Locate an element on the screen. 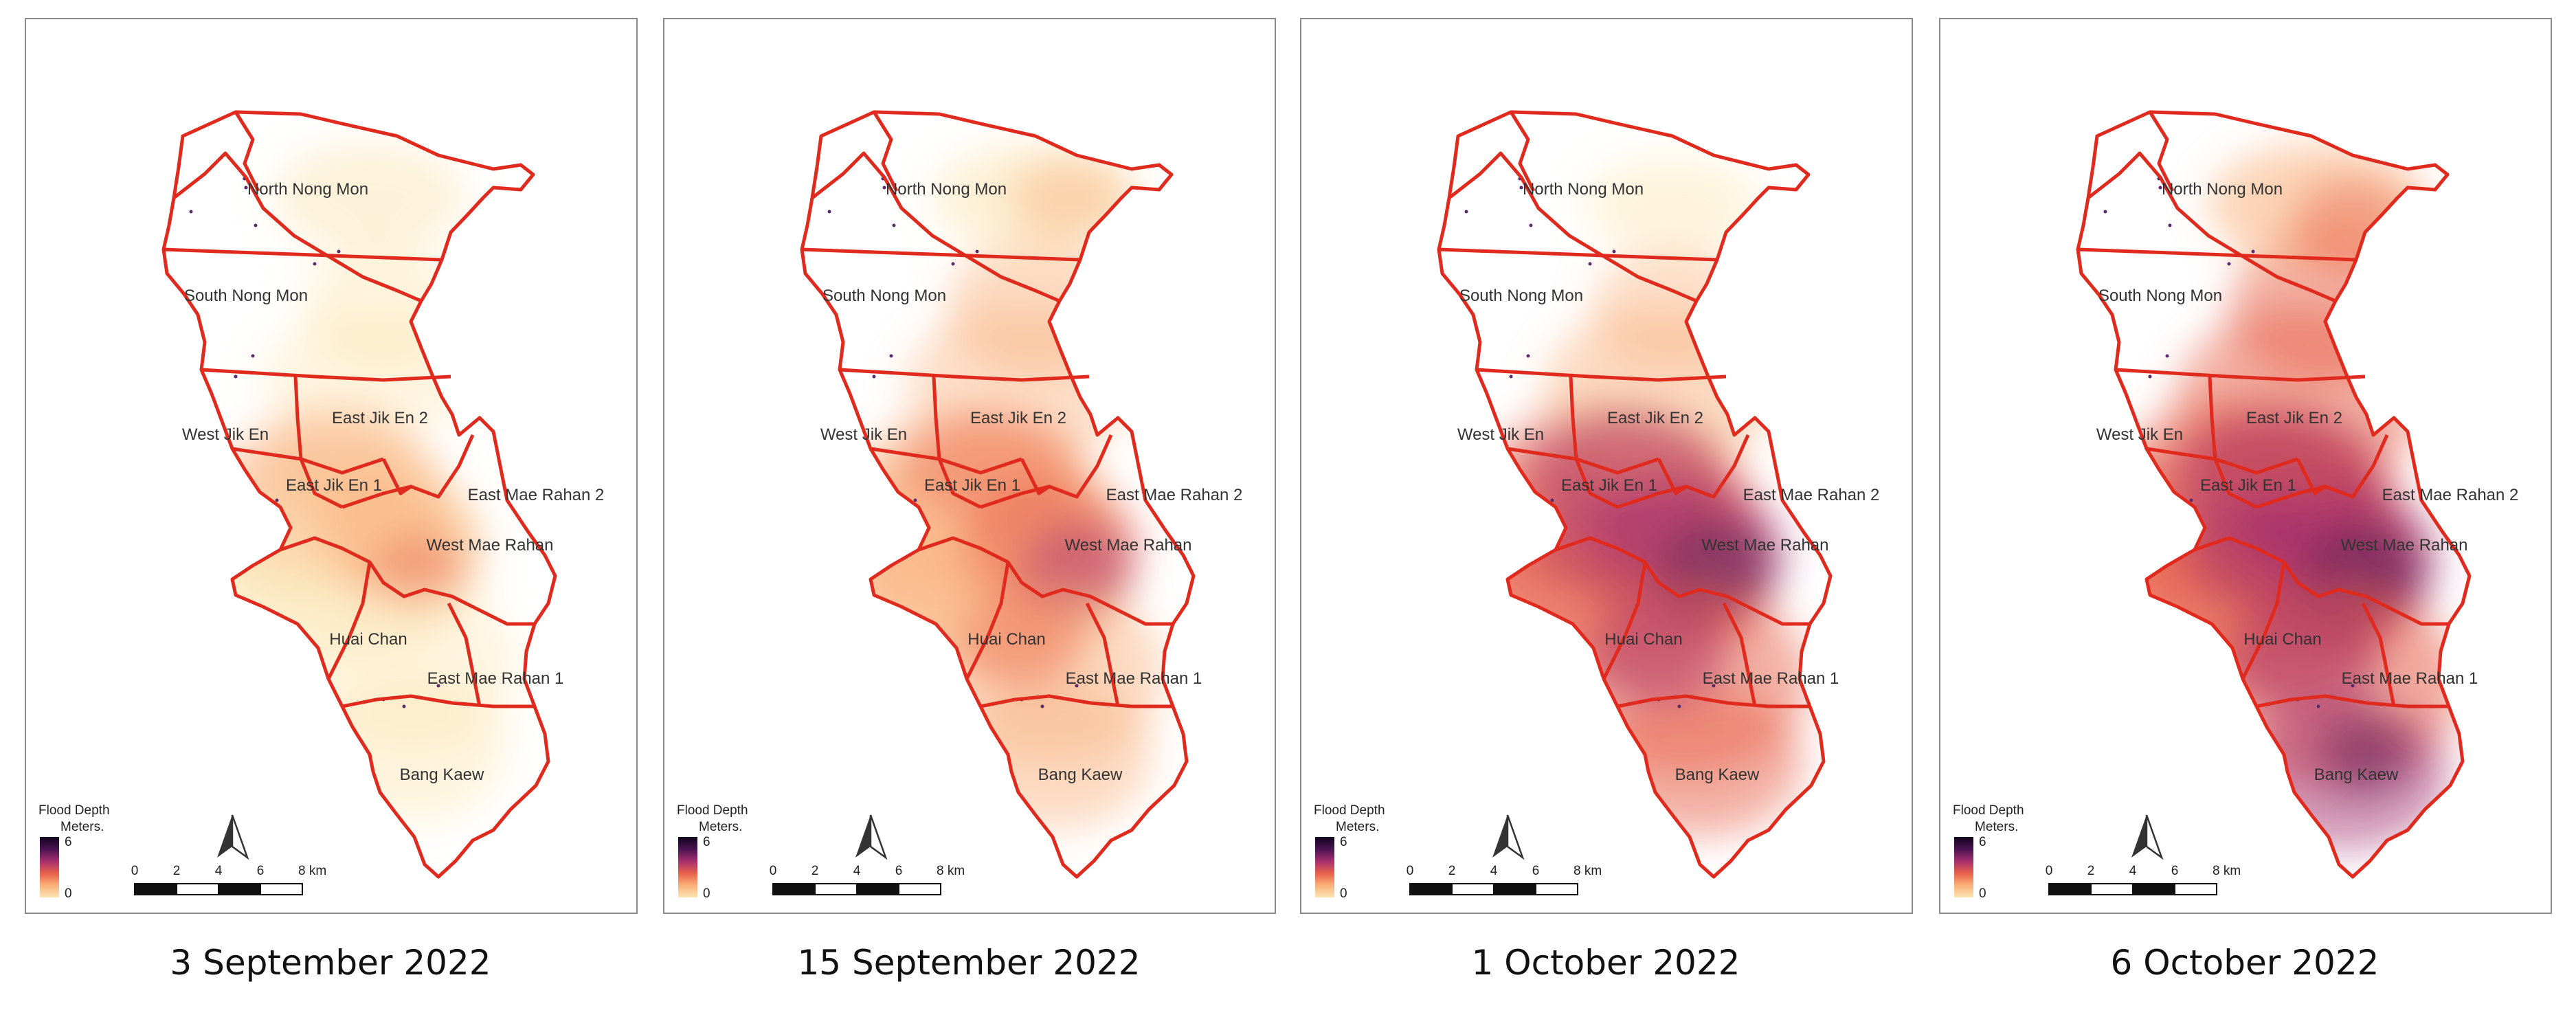 The image size is (2576, 1017). panel-date-caption: 1 October 2022 is located at coordinates (1605, 963).